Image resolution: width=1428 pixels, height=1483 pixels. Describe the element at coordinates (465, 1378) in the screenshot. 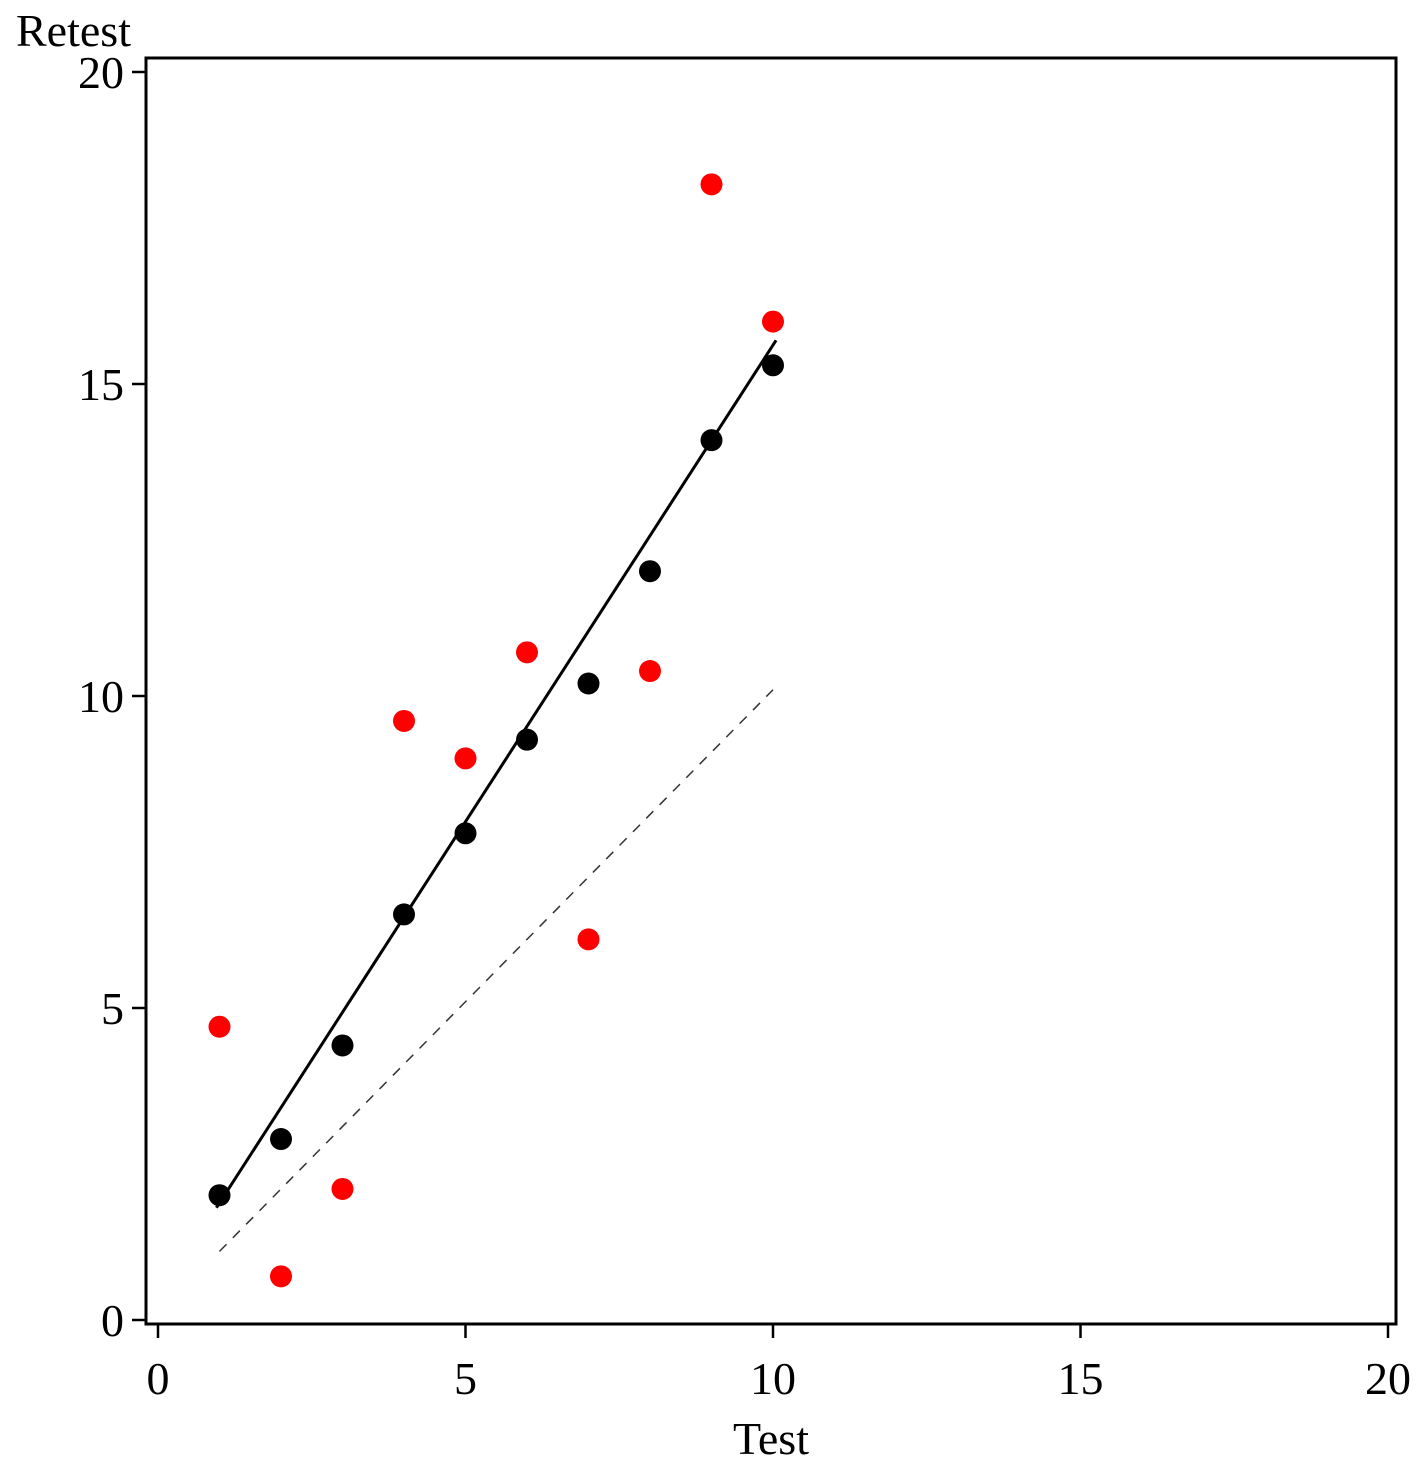

I see `x-tick-label: 5` at that location.